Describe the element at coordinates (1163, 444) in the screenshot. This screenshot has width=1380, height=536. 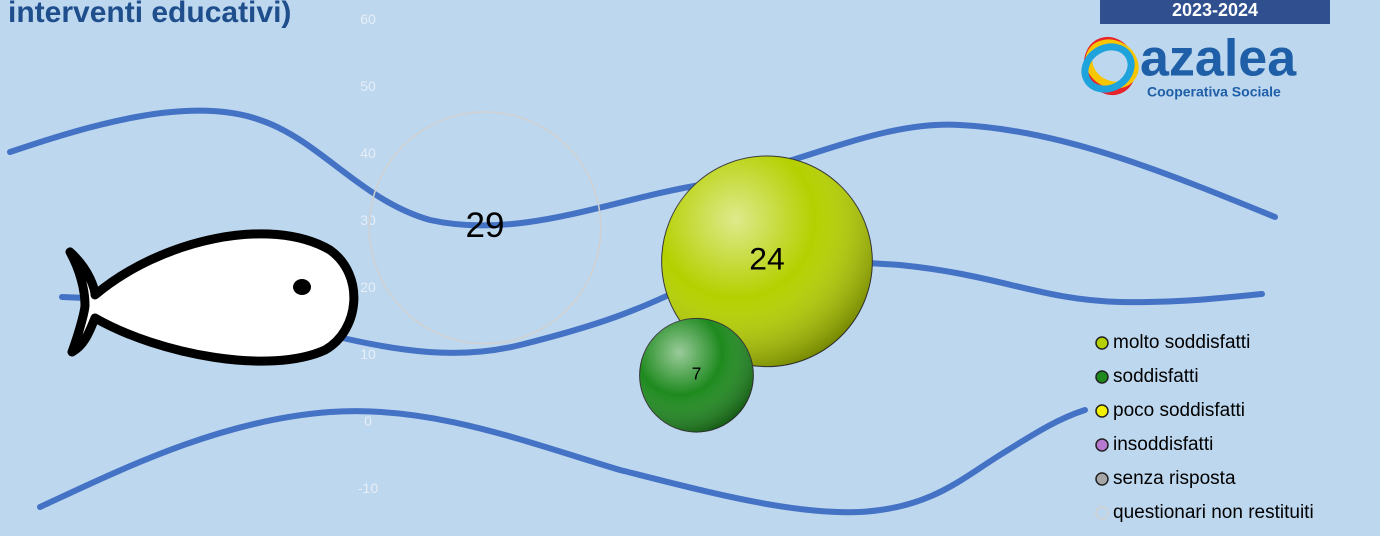
I see `legend-label: insoddisfatti` at that location.